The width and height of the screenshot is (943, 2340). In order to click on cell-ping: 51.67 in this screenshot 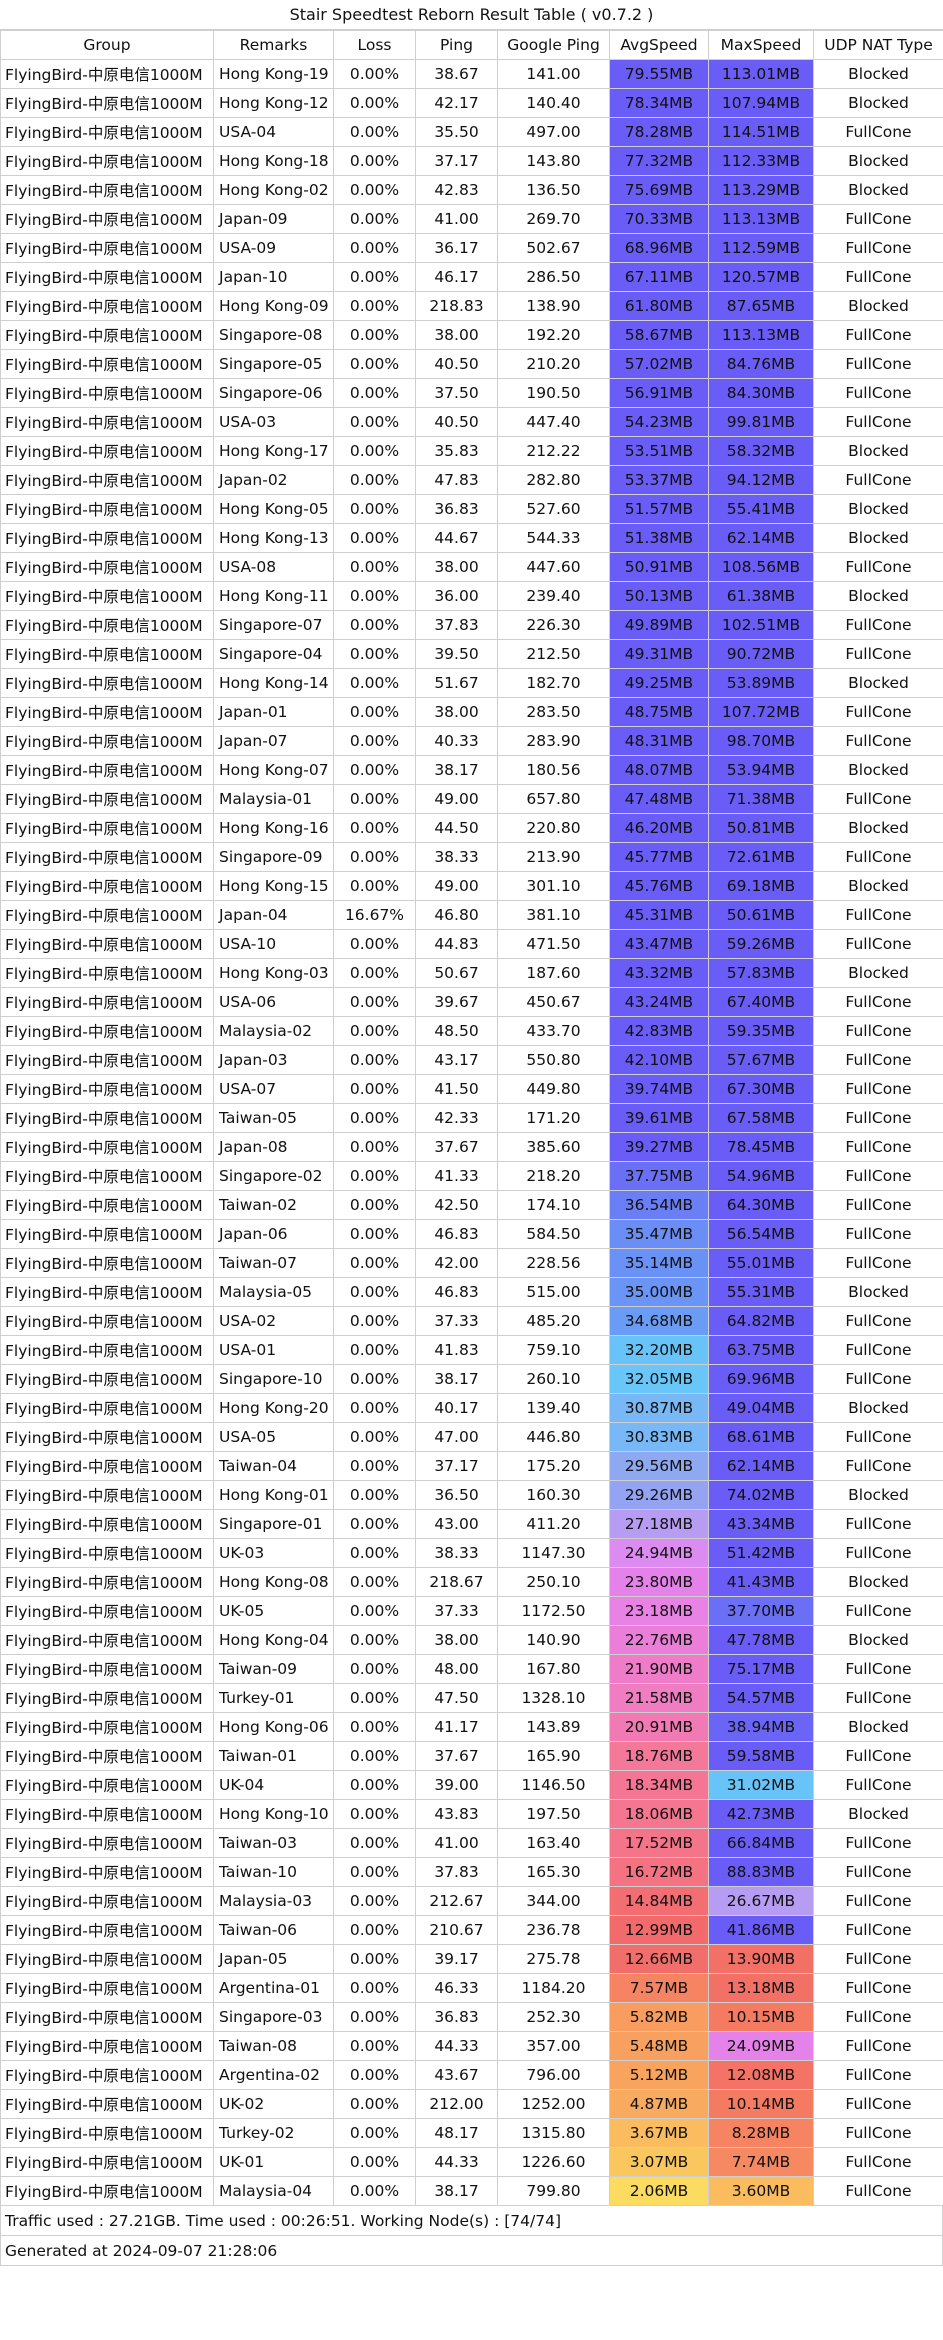, I will do `click(456, 683)`.